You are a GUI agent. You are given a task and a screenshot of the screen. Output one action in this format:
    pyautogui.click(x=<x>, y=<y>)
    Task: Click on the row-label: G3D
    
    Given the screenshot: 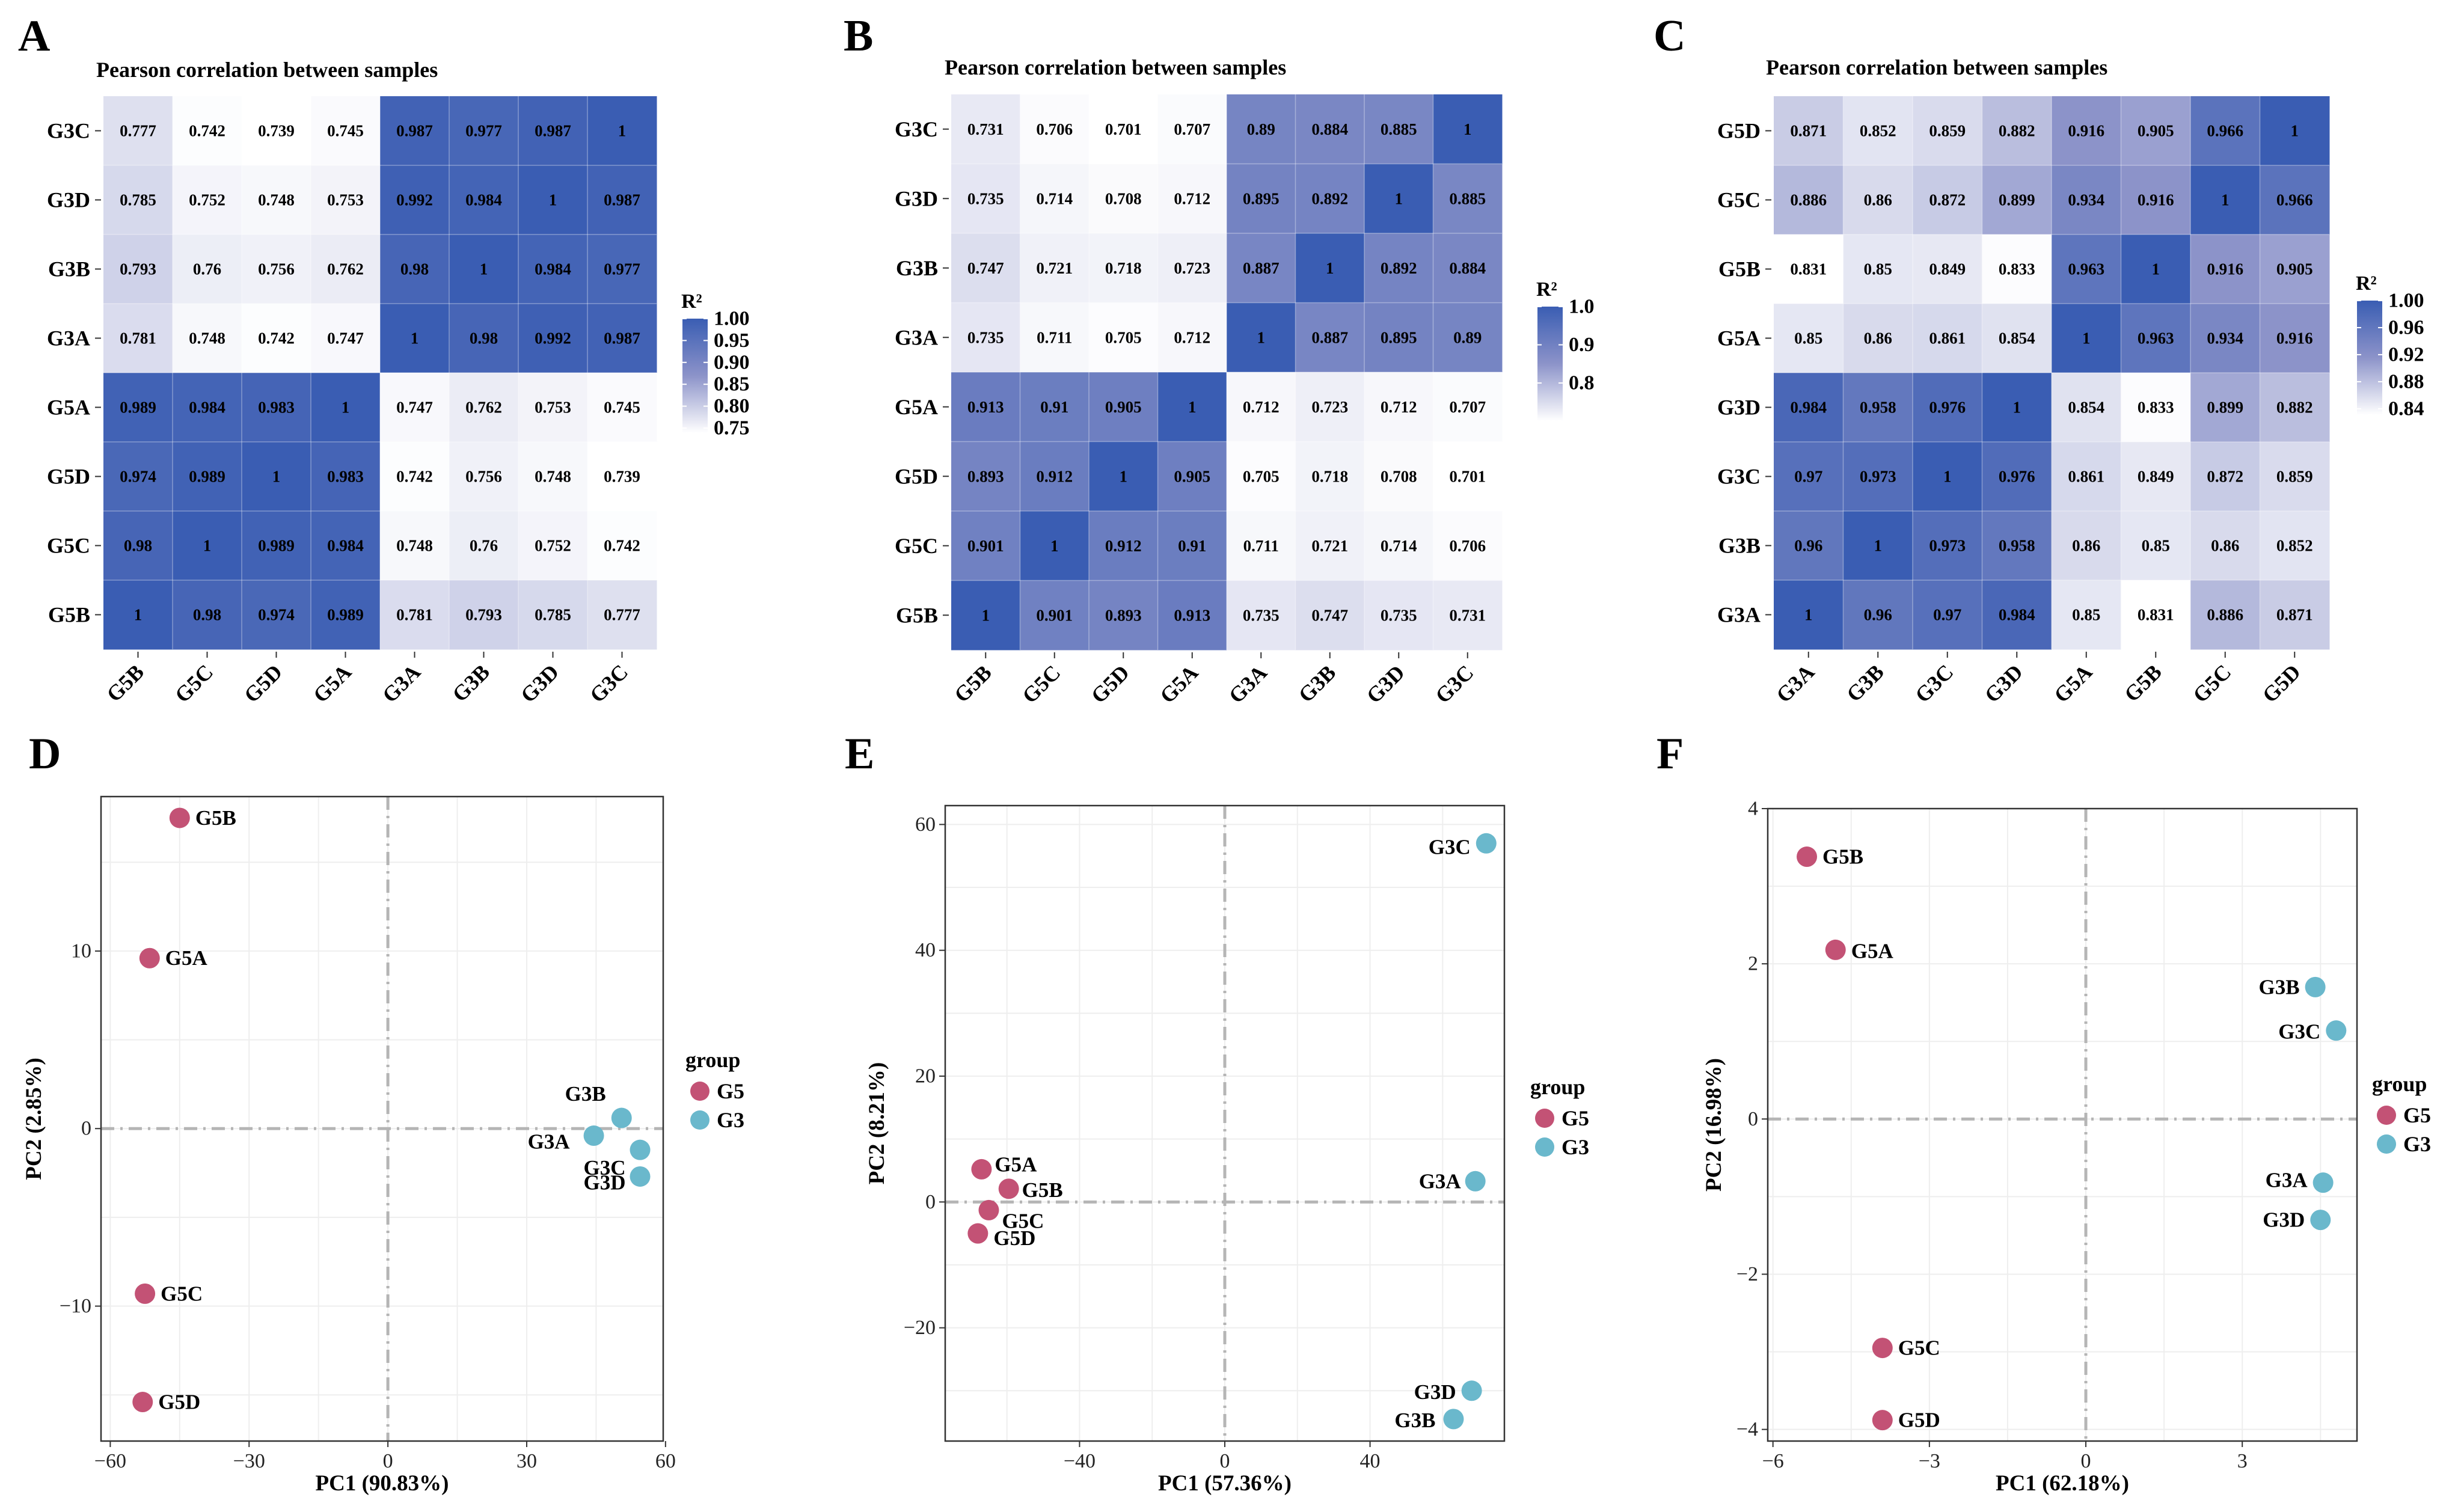 What is the action you would take?
    pyautogui.click(x=1739, y=408)
    